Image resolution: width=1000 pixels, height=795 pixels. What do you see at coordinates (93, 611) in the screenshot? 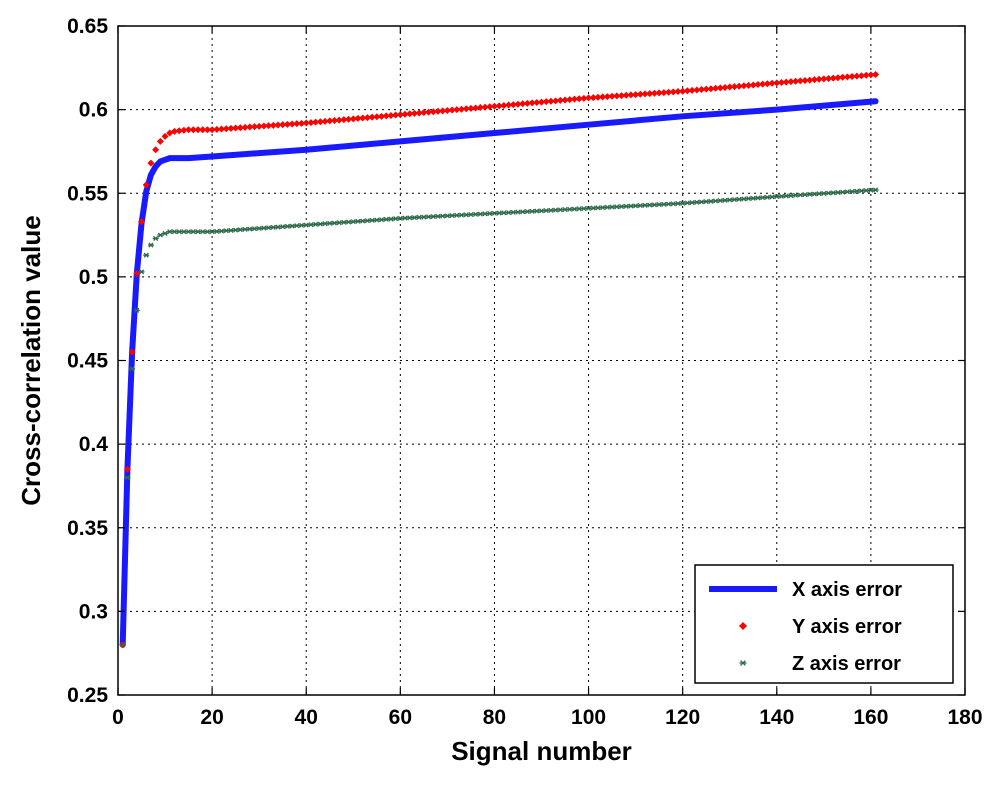
I see `y-tick-label: 0.3` at bounding box center [93, 611].